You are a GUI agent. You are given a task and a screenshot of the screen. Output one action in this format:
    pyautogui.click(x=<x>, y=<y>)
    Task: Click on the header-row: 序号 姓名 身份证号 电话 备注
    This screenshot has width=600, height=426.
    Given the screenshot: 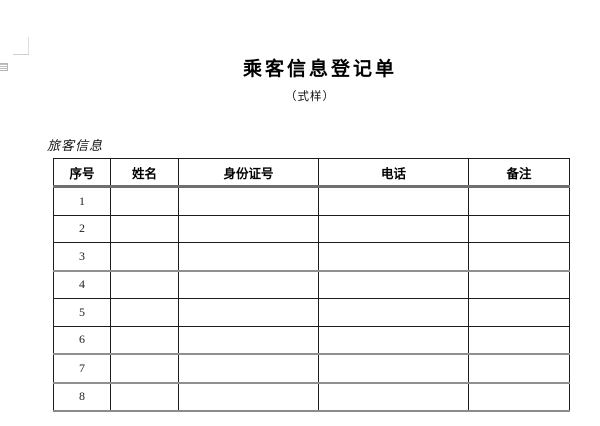 What is the action you would take?
    pyautogui.click(x=311, y=173)
    